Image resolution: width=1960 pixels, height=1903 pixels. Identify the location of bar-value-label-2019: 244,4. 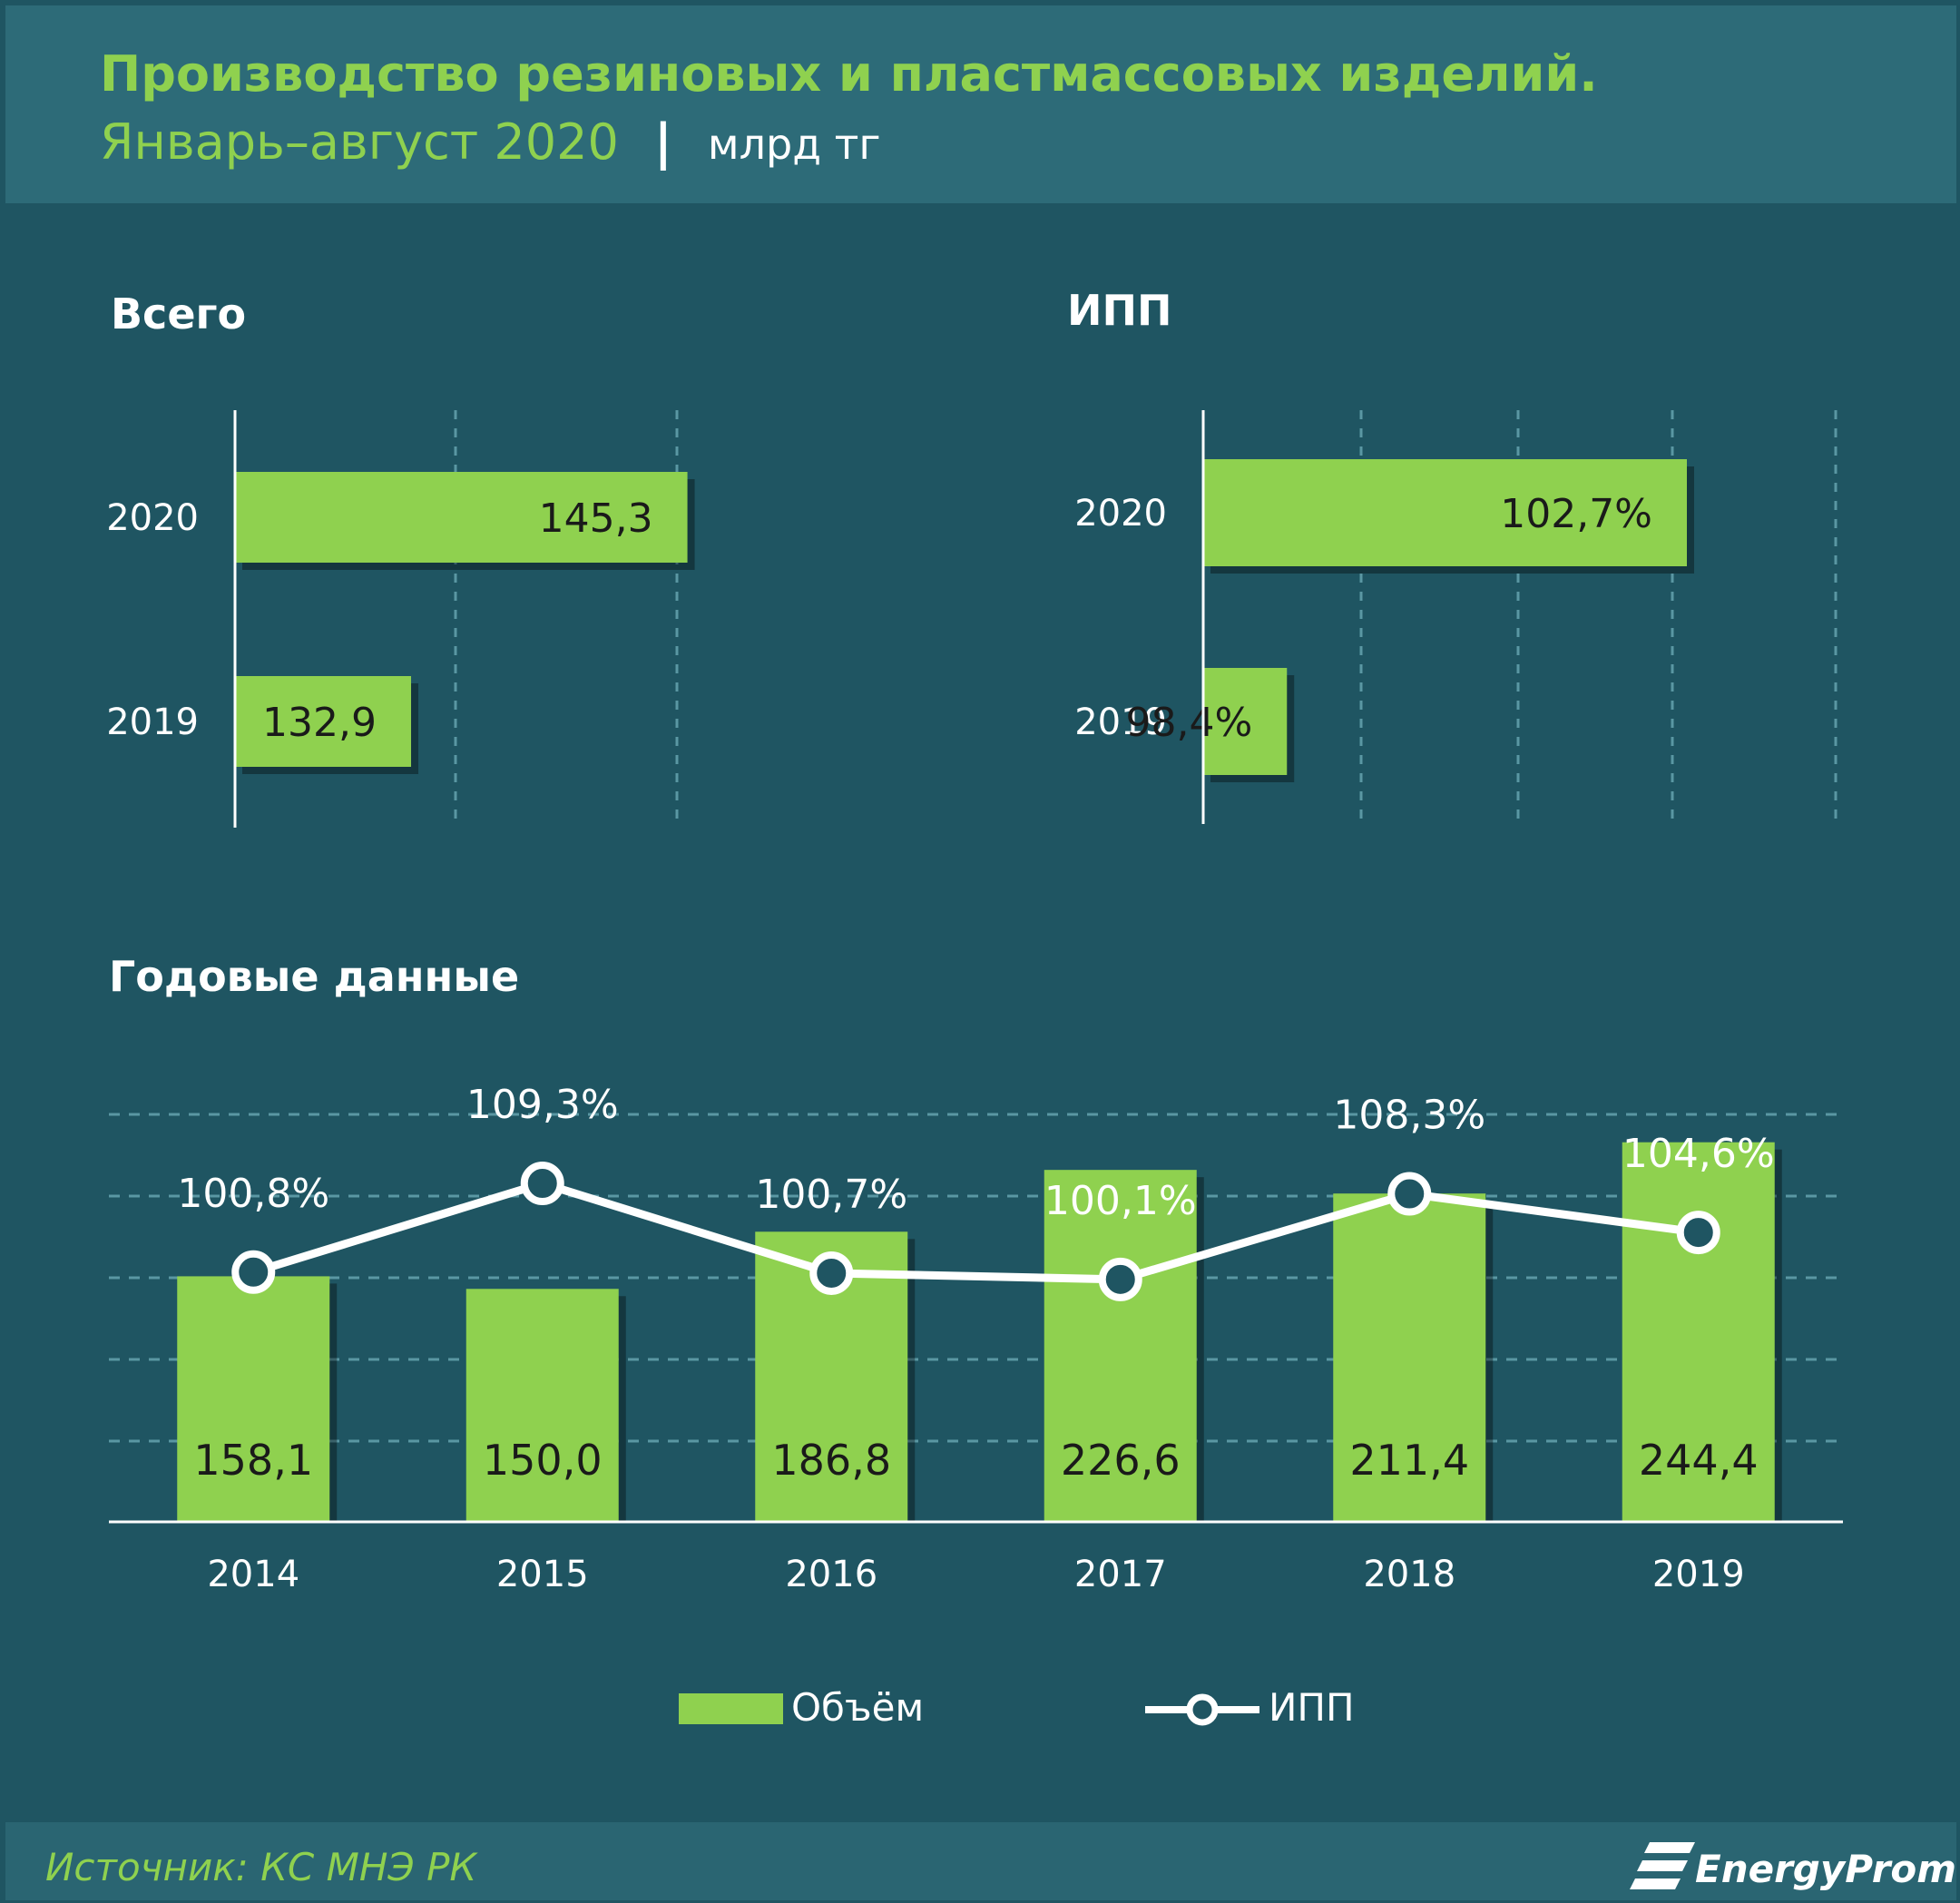
(1699, 1460).